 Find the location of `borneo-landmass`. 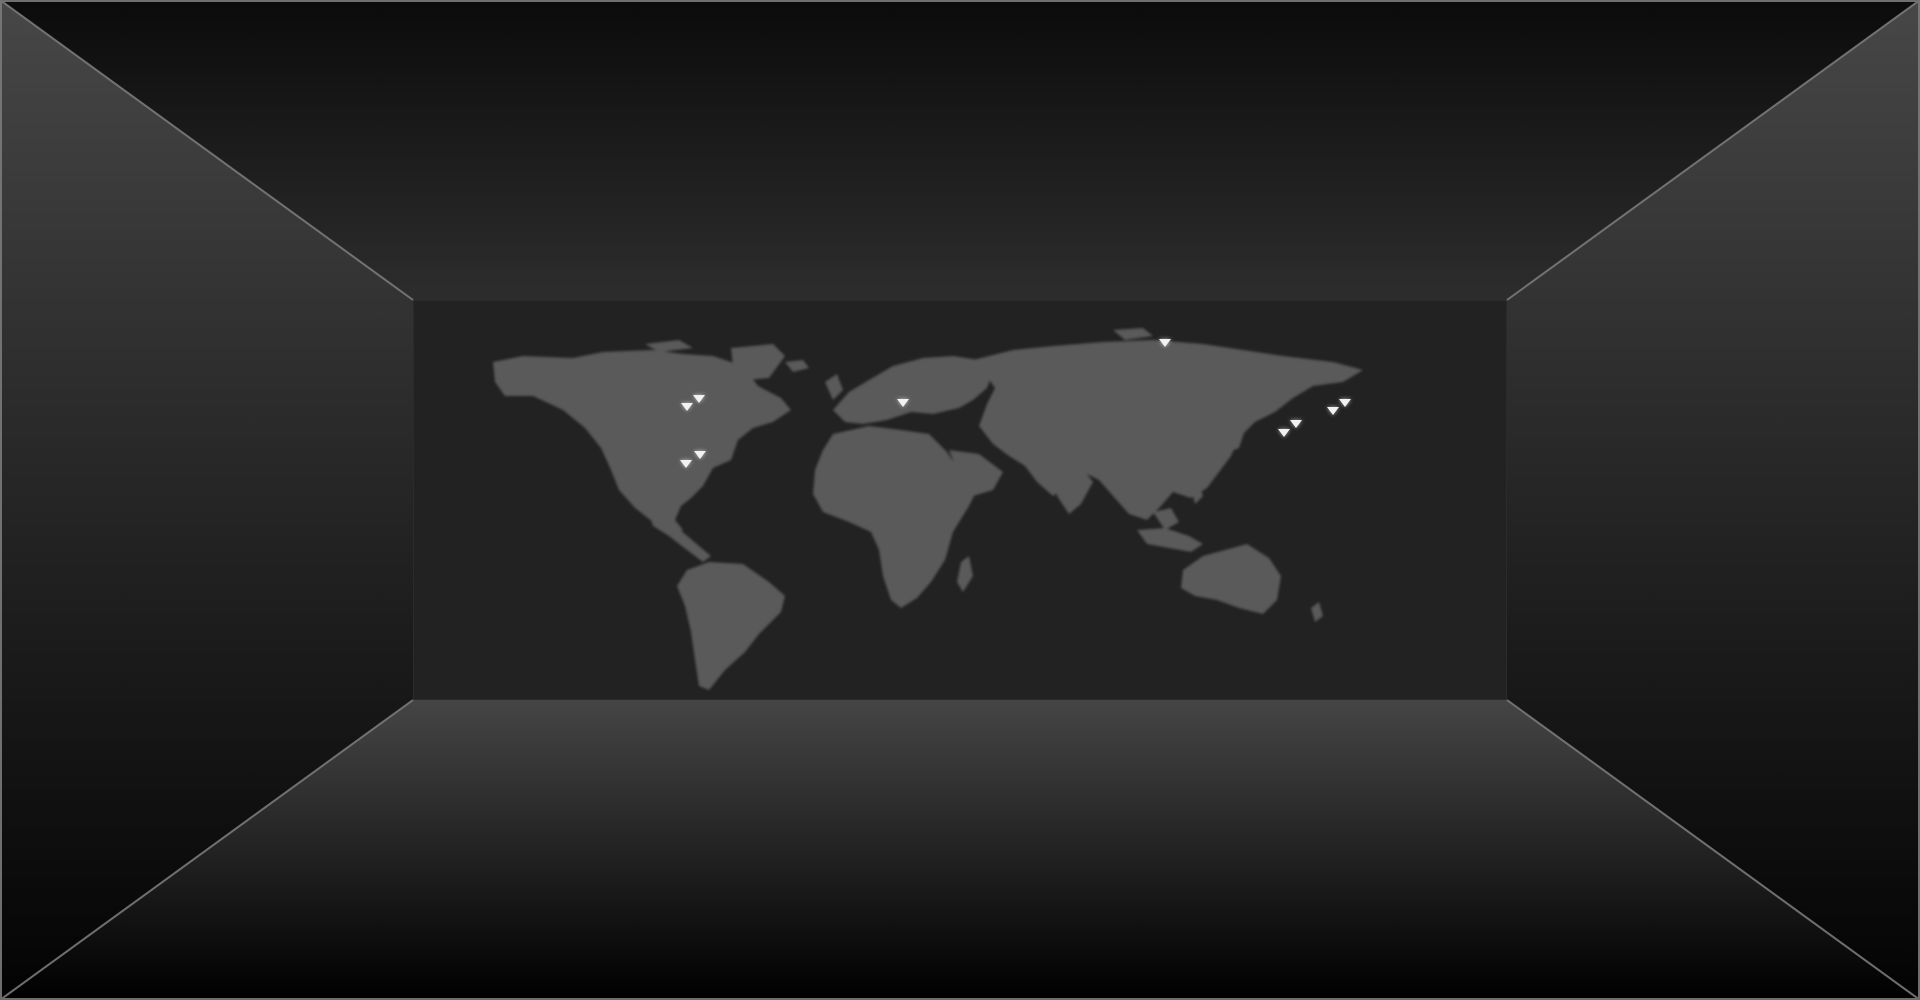

borneo-landmass is located at coordinates (1166, 519).